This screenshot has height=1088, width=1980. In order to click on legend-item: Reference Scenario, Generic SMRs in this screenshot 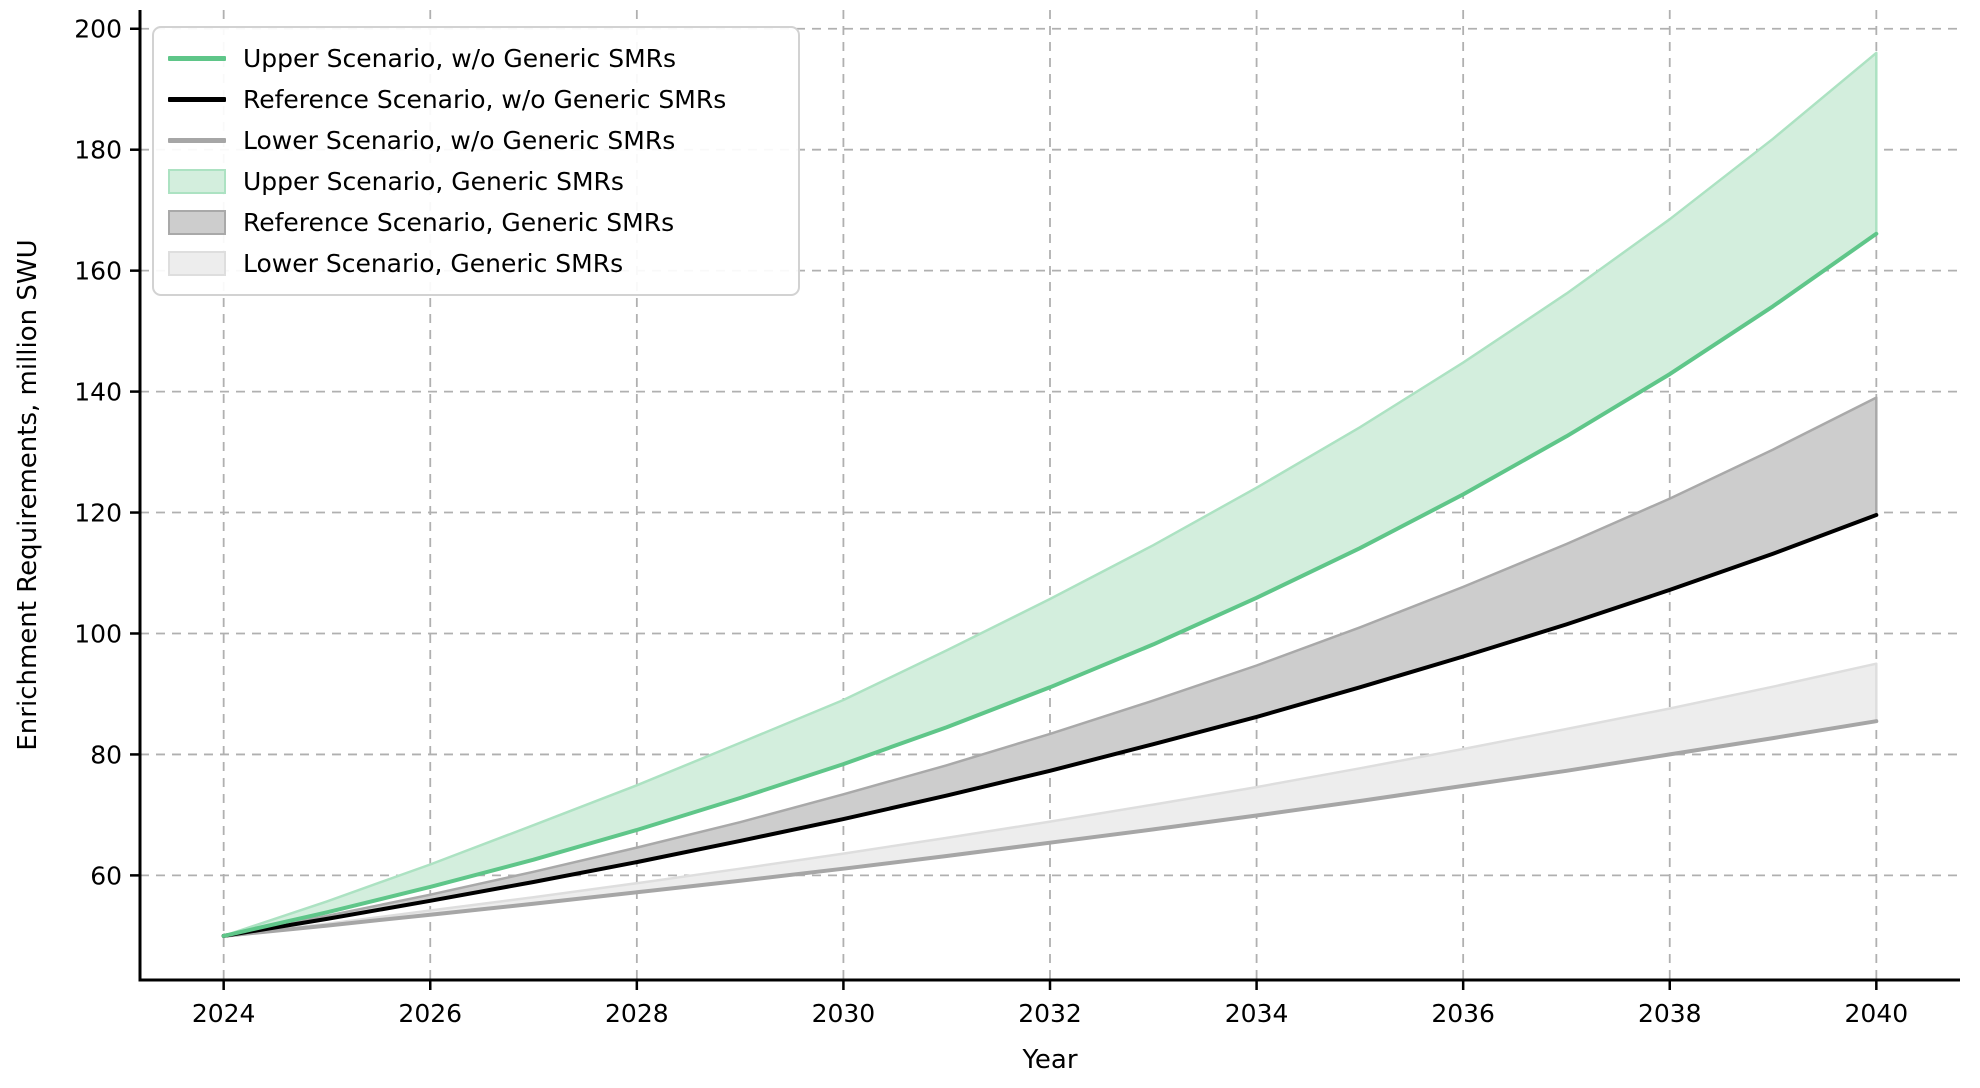, I will do `click(476, 222)`.